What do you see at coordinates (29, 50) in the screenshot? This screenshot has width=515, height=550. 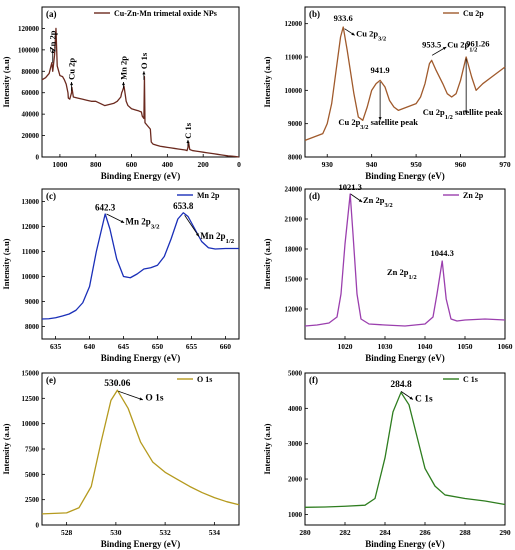 I see `y-tick-label: 100000` at bounding box center [29, 50].